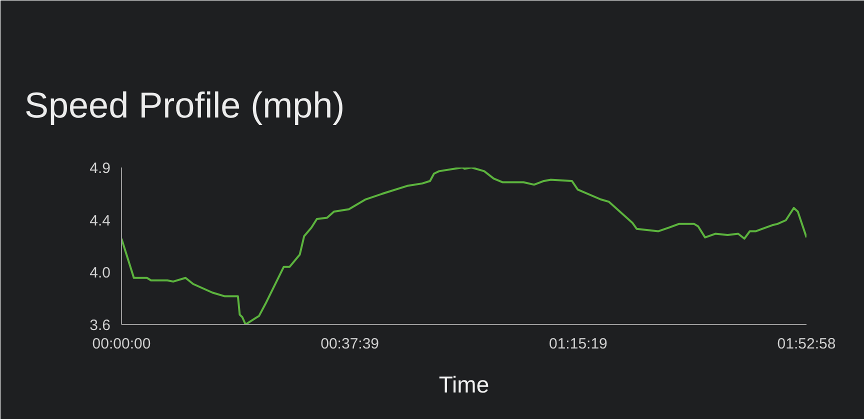 The width and height of the screenshot is (864, 419). I want to click on y-tick-label: 3.6, so click(100, 325).